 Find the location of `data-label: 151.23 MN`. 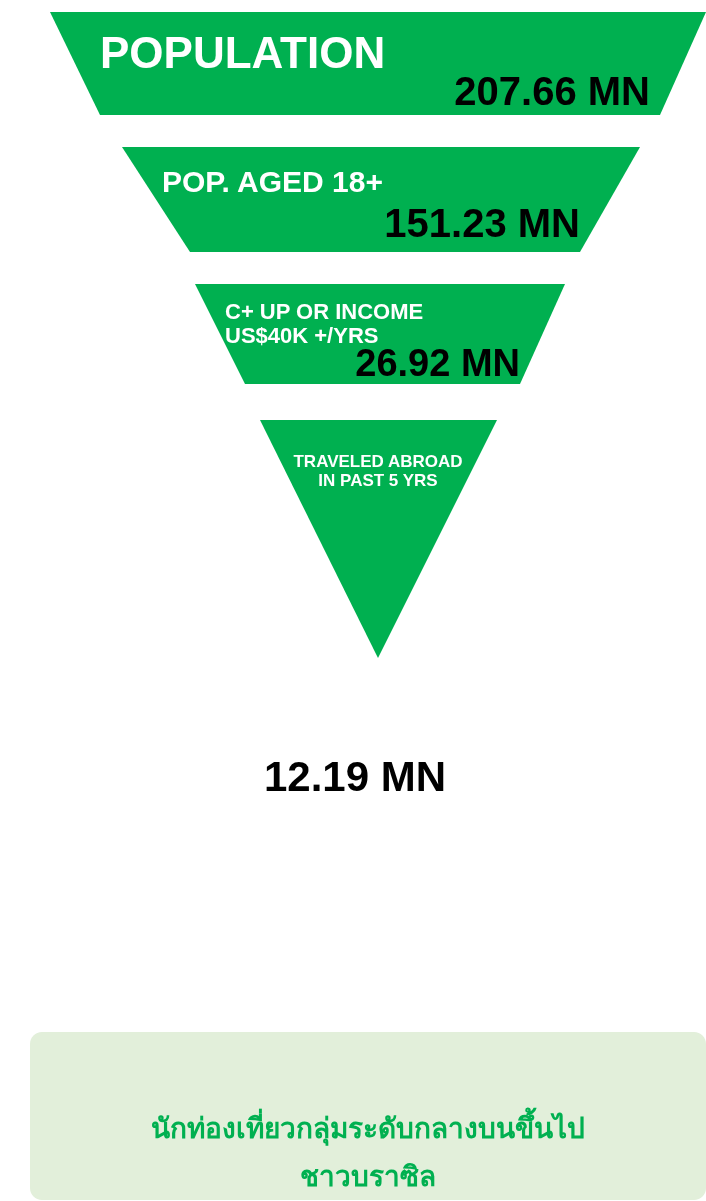

data-label: 151.23 MN is located at coordinates (482, 223).